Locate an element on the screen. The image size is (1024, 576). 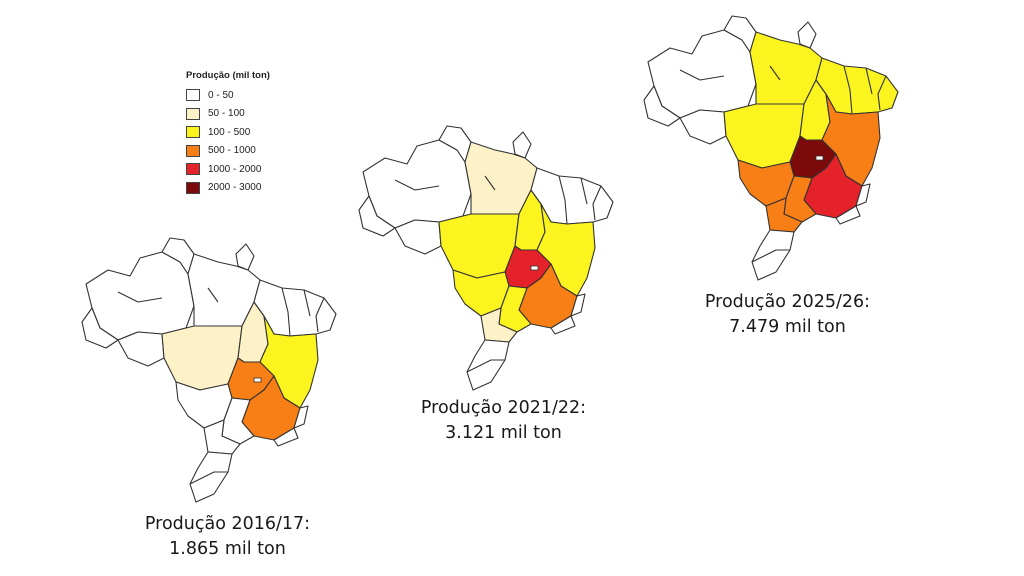
legend-item: 500 - 1000 is located at coordinates (241, 151).